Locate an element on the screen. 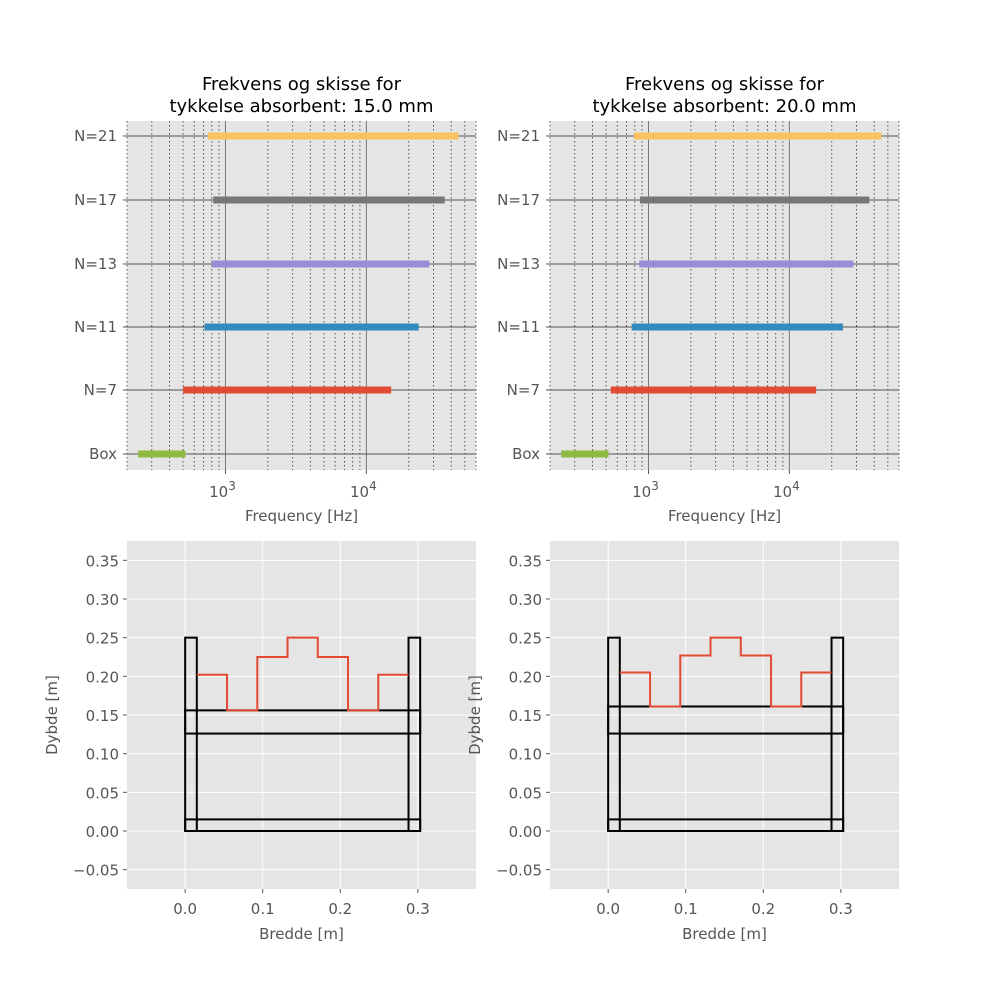 The width and height of the screenshot is (1000, 1000). chart-title-line-2: tykkelse absorbent: 15.0 mm is located at coordinates (301, 106).